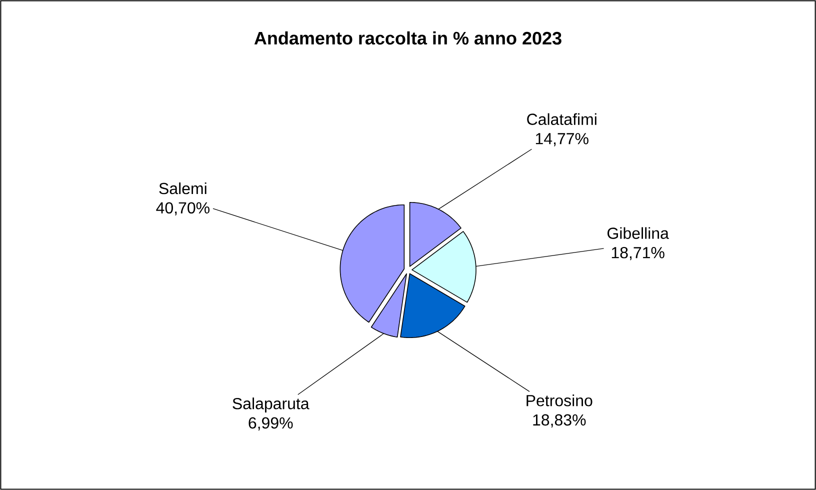  Describe the element at coordinates (271, 405) in the screenshot. I see `slice-label: Salaparuta` at that location.